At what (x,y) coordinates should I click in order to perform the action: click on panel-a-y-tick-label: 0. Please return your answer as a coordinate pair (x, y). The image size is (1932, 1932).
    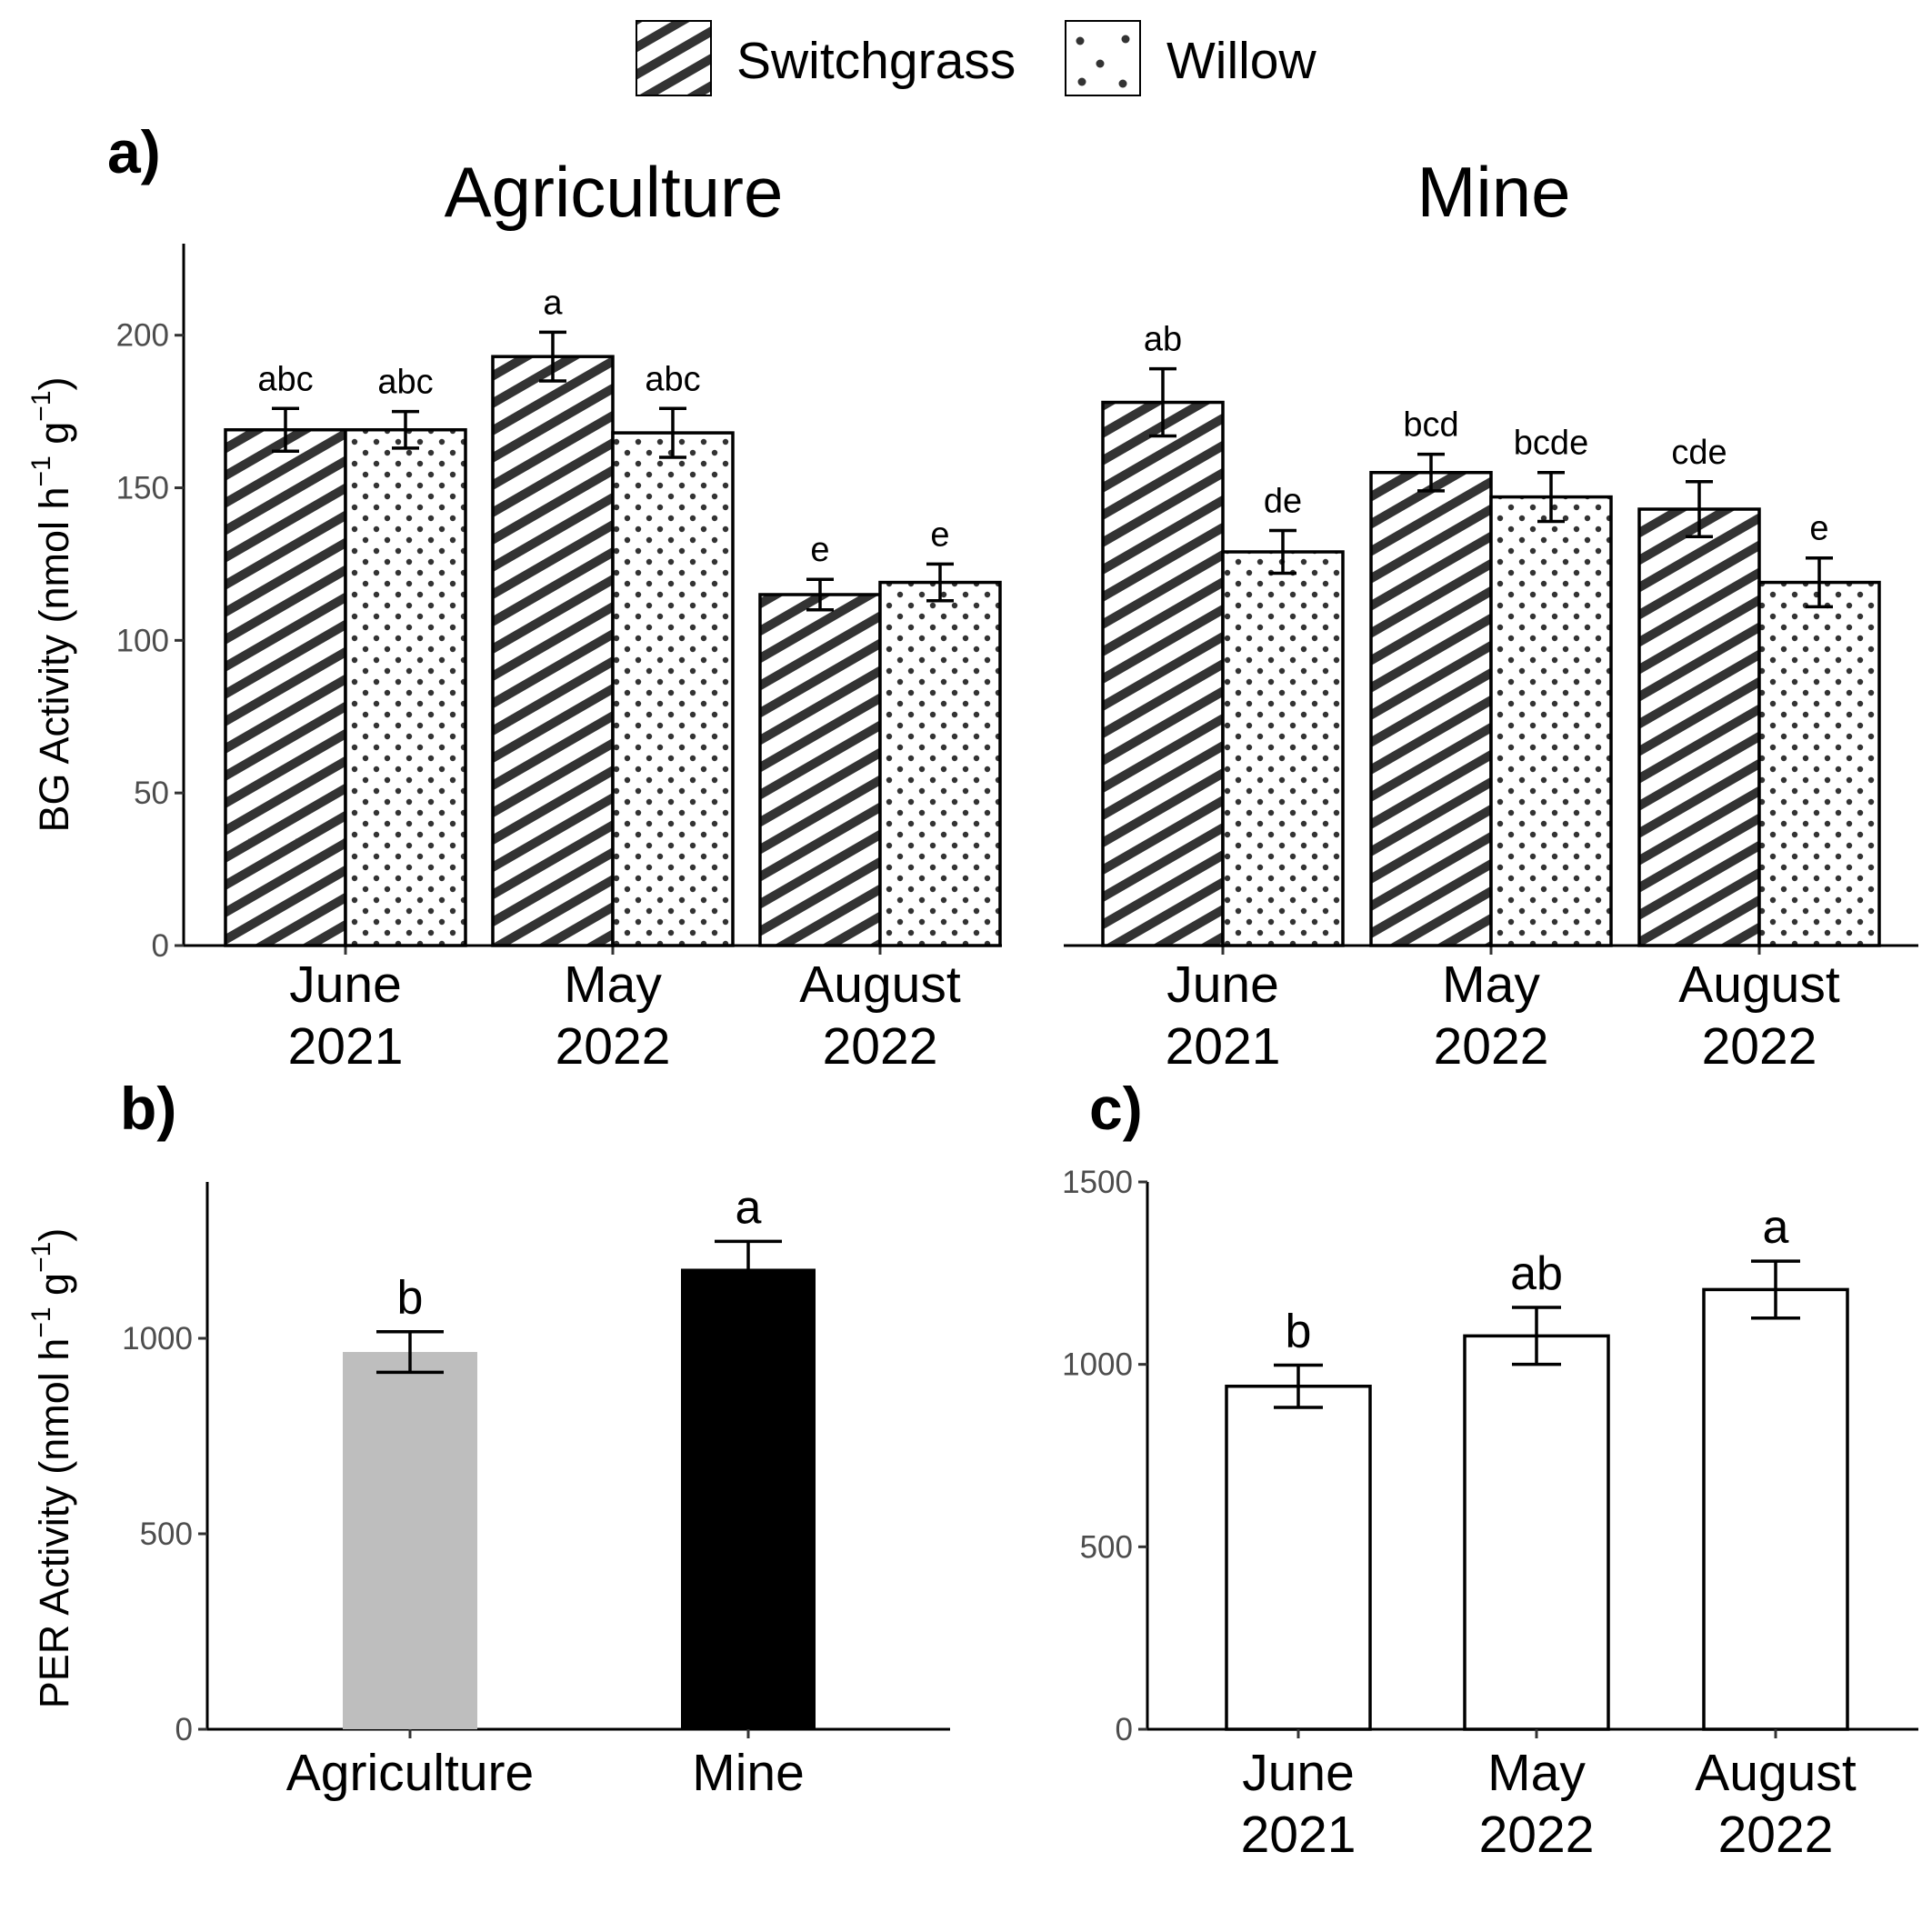
    Looking at the image, I should click on (160, 946).